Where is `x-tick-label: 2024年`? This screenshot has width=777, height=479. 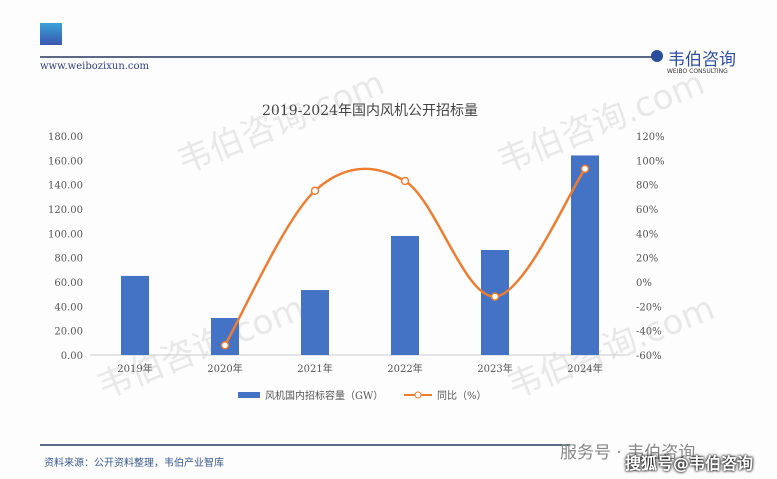
x-tick-label: 2024年 is located at coordinates (584, 368).